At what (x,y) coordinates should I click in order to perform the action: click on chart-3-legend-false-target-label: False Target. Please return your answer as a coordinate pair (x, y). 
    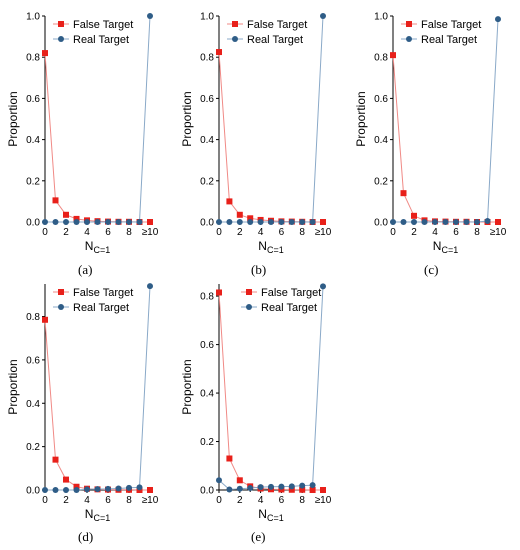
    Looking at the image, I should click on (451, 25).